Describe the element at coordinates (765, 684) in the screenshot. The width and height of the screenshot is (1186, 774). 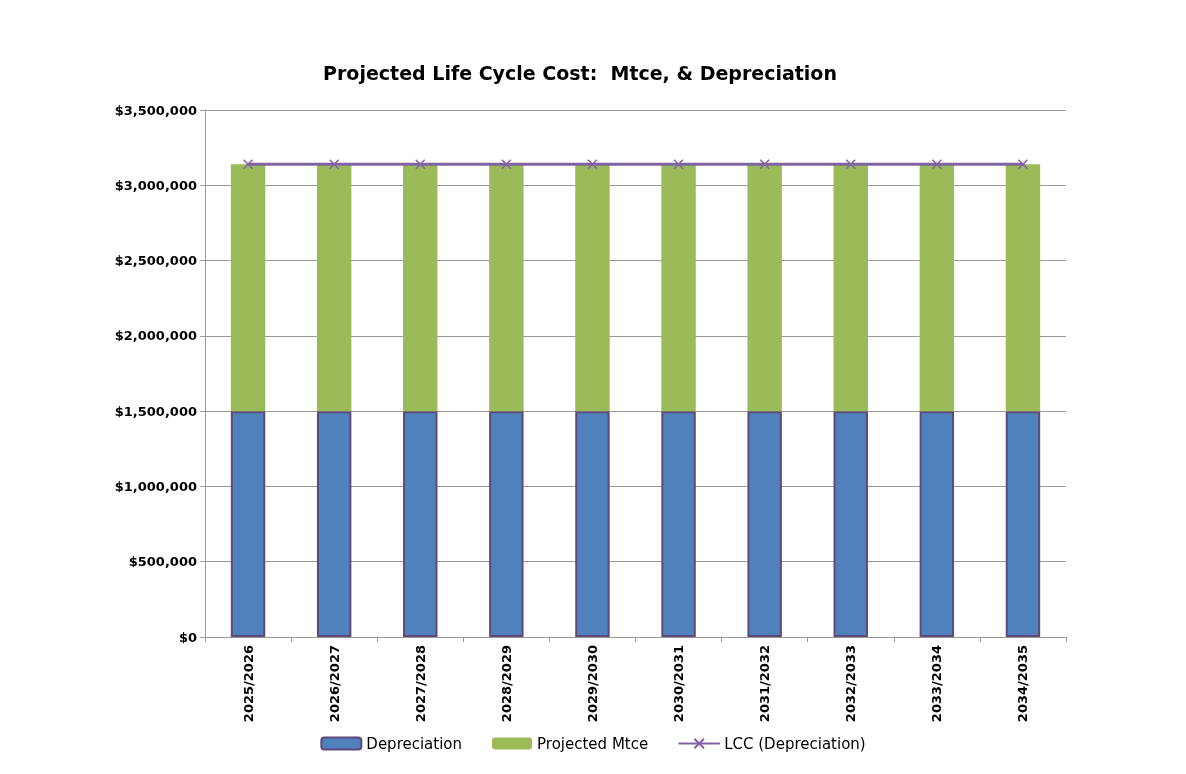
I see `x-tick-label: 2031/2032` at that location.